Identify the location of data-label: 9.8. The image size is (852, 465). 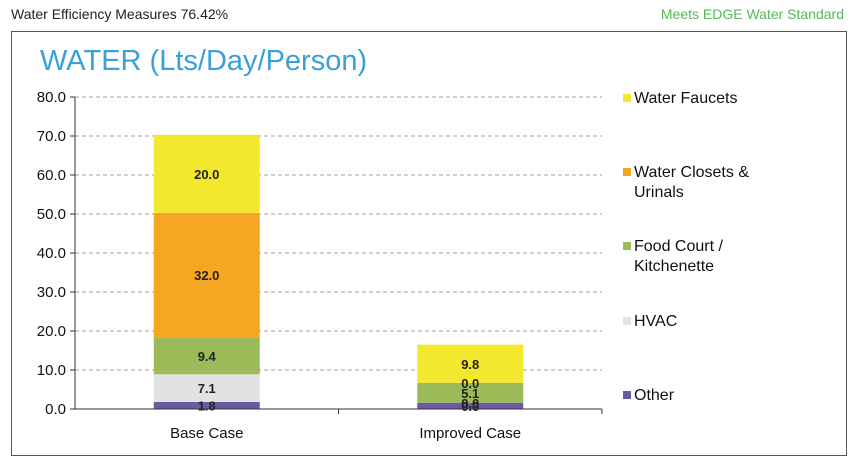
(470, 364).